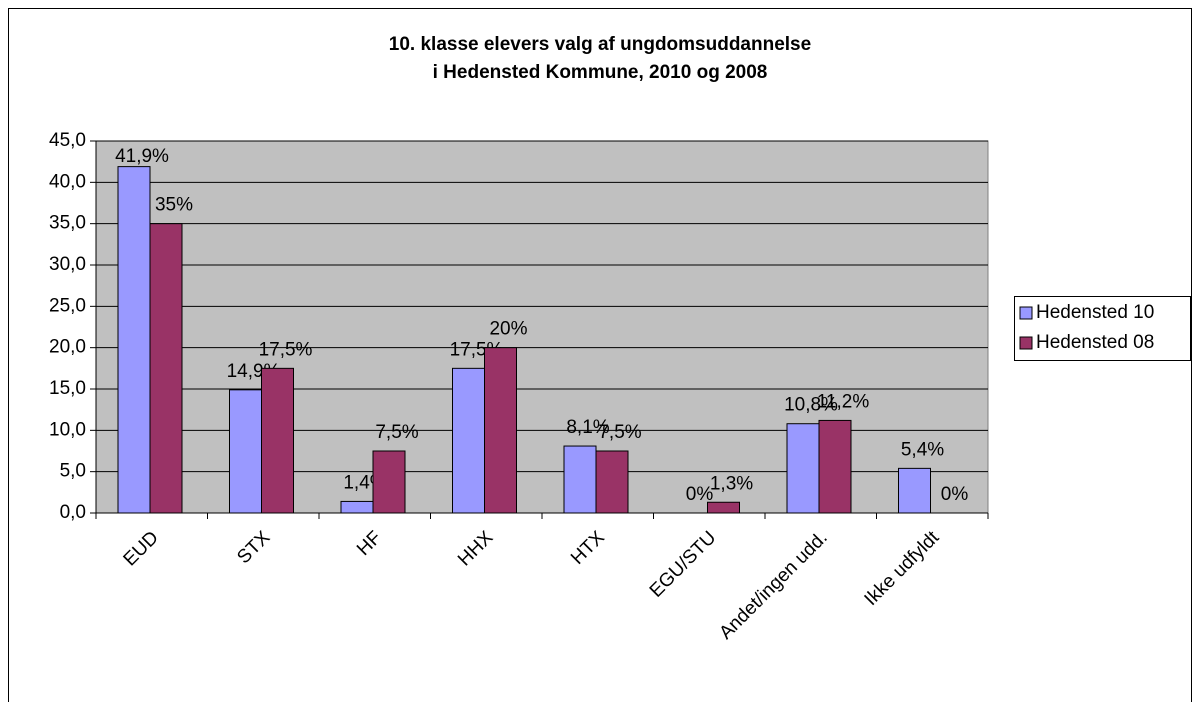 The image size is (1199, 702). I want to click on data-label: 11,2%, so click(843, 401).